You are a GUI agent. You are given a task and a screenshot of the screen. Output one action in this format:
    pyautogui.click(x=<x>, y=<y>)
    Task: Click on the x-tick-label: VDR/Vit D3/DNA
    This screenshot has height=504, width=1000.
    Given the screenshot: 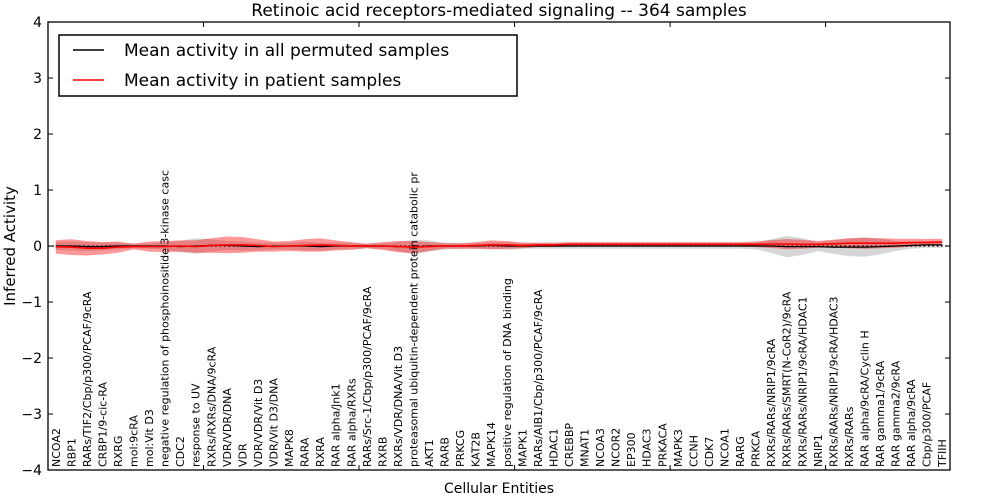 What is the action you would take?
    pyautogui.click(x=274, y=422)
    